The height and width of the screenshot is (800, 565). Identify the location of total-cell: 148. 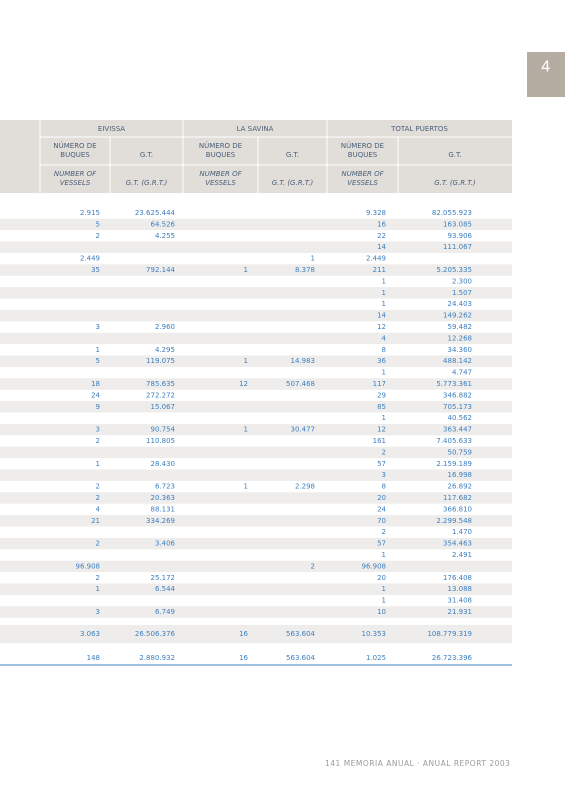
(93, 658).